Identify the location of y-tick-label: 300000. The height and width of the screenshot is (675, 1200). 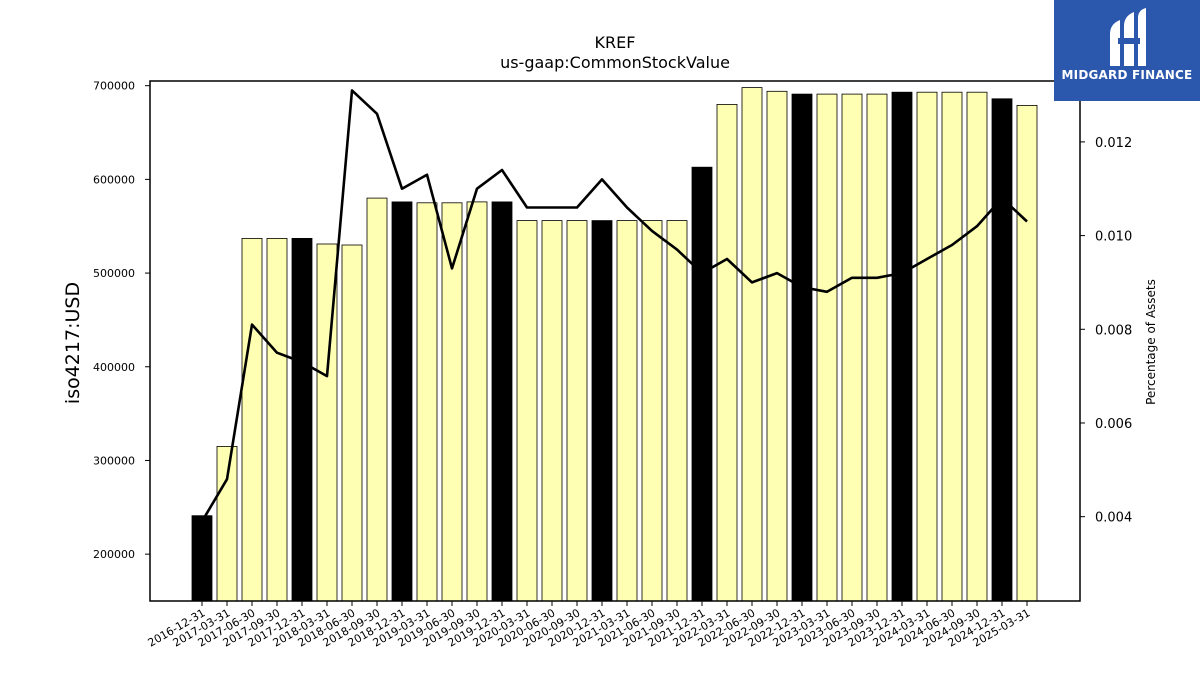
(114, 460).